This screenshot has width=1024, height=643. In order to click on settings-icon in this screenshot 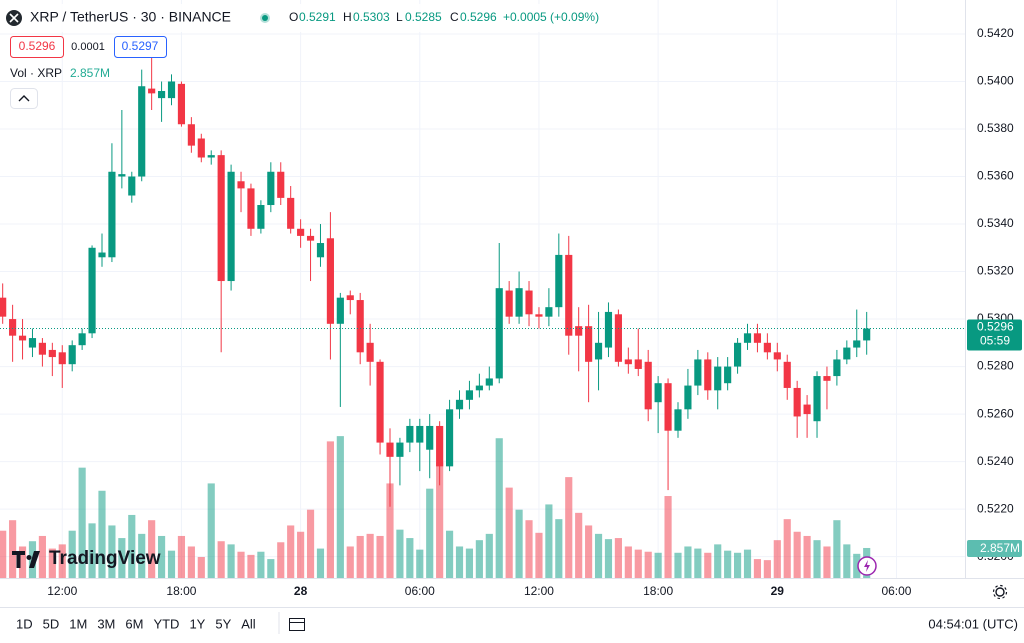, I will do `click(1000, 592)`.